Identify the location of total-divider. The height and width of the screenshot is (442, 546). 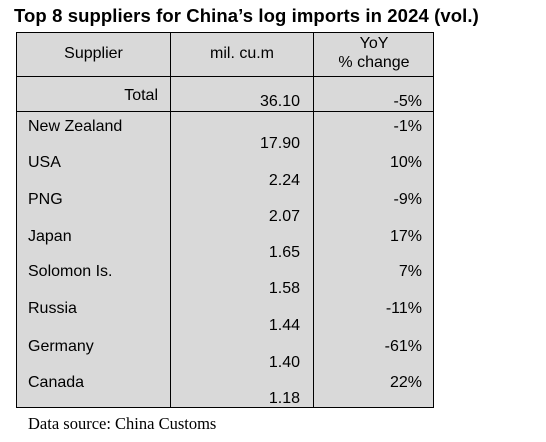
(225, 111).